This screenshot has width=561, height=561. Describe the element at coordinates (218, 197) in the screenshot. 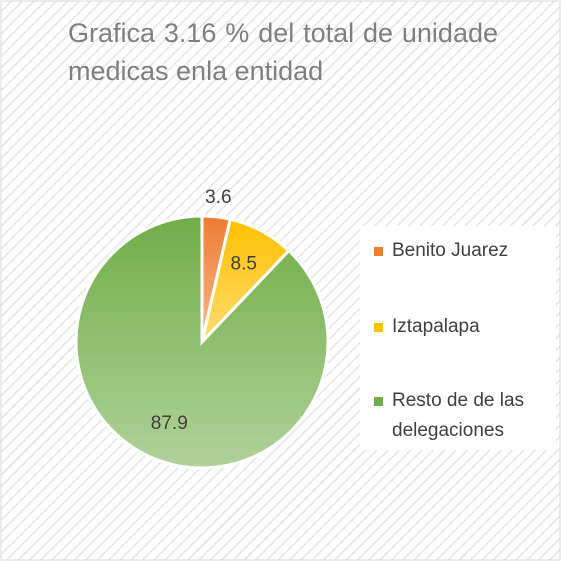

I see `data-label: 3.6` at that location.